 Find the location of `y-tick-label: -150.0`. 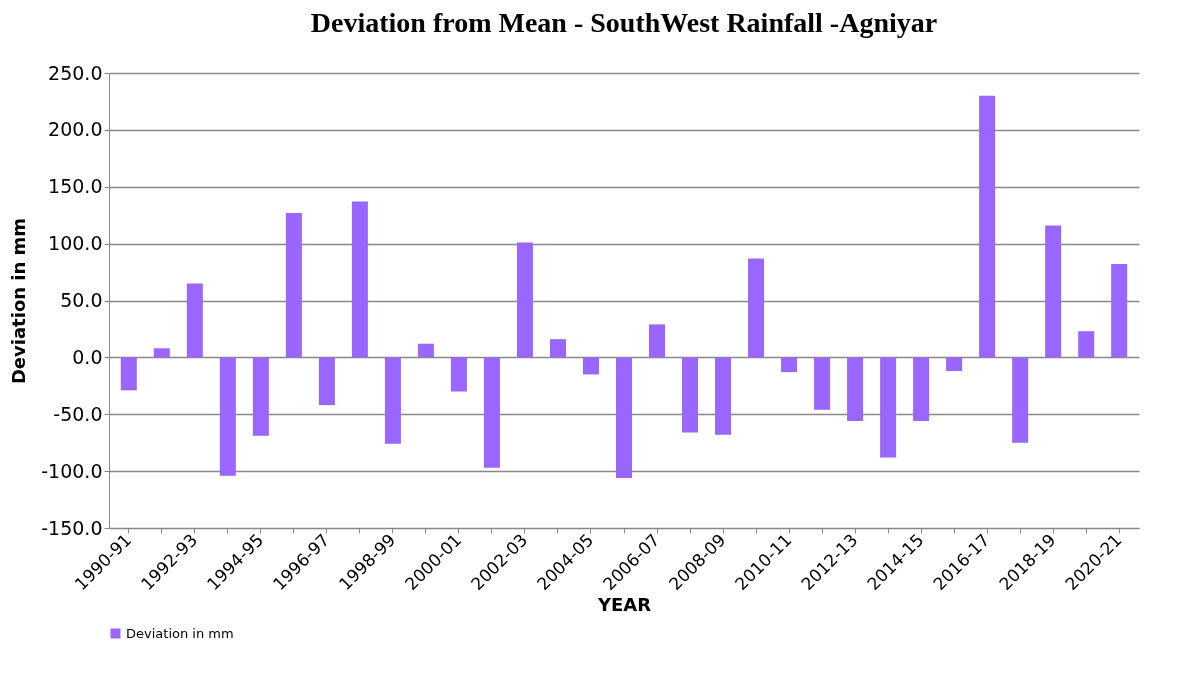

y-tick-label: -150.0 is located at coordinates (72, 527).